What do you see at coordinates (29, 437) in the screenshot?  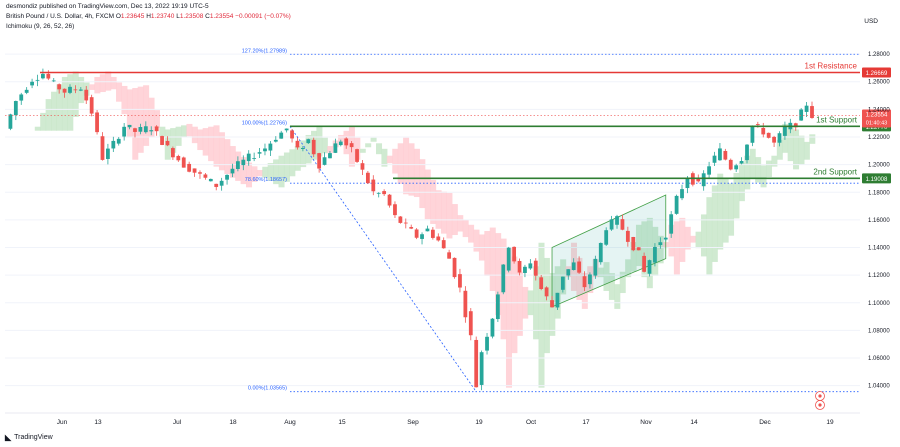 I see `tradingview-logo: ◣ TradingView` at bounding box center [29, 437].